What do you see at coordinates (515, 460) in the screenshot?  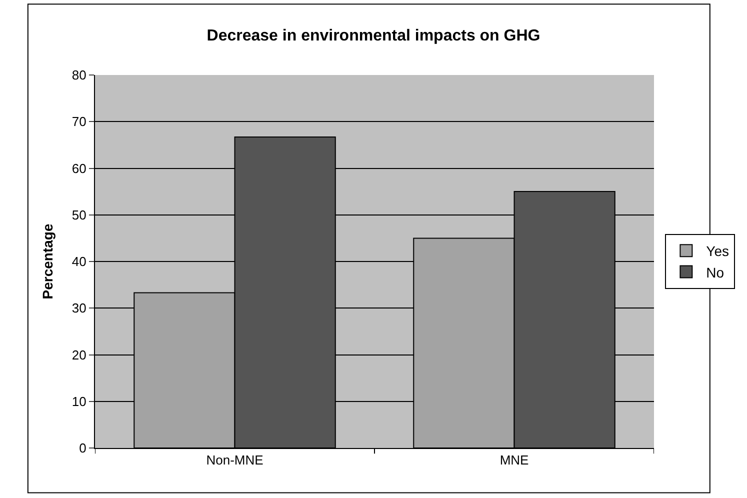 I see `x-tick-label: MNE` at bounding box center [515, 460].